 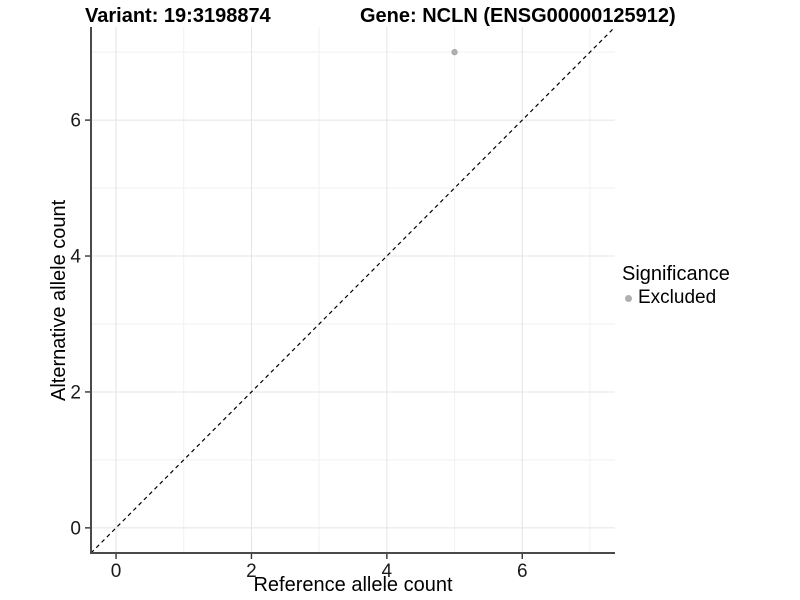 I want to click on y-axis-title: Alternative allele count, so click(x=59, y=300).